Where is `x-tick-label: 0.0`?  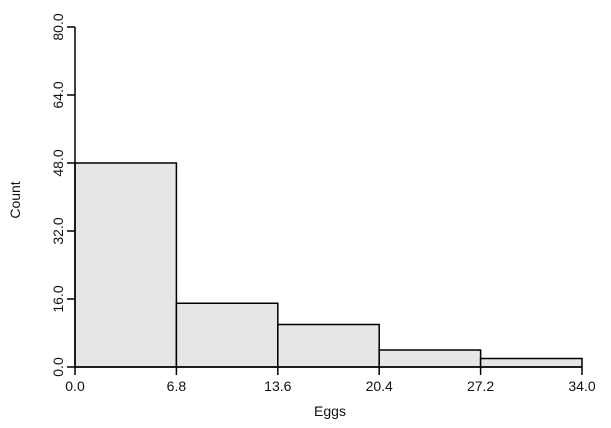
x-tick-label: 0.0 is located at coordinates (75, 386).